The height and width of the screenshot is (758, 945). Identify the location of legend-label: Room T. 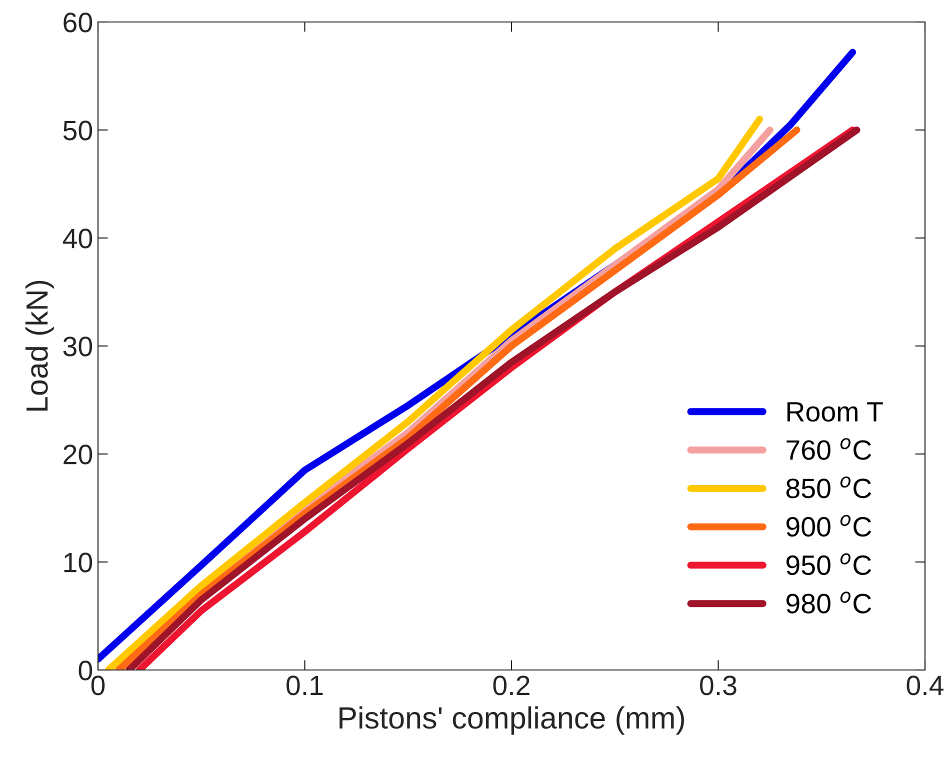
(835, 412).